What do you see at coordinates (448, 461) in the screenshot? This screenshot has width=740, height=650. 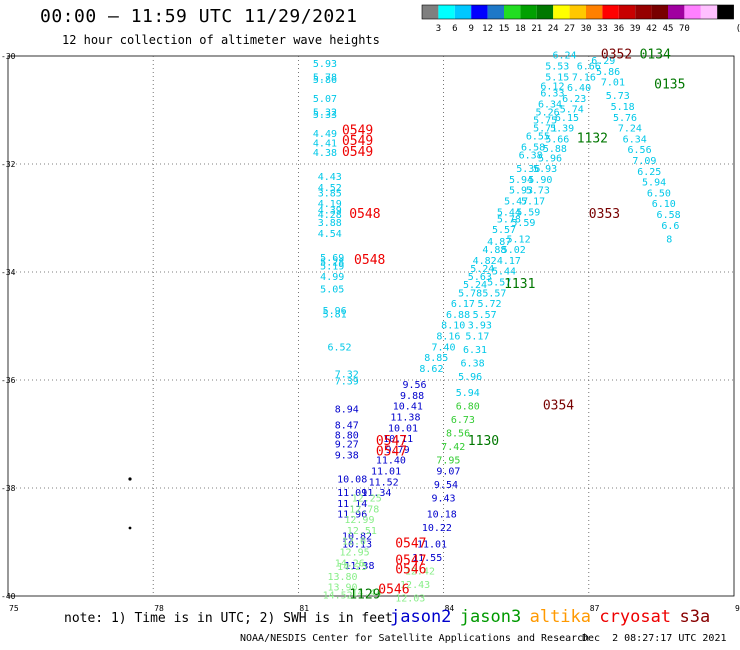 I see `wave-height-value: 7.95` at bounding box center [448, 461].